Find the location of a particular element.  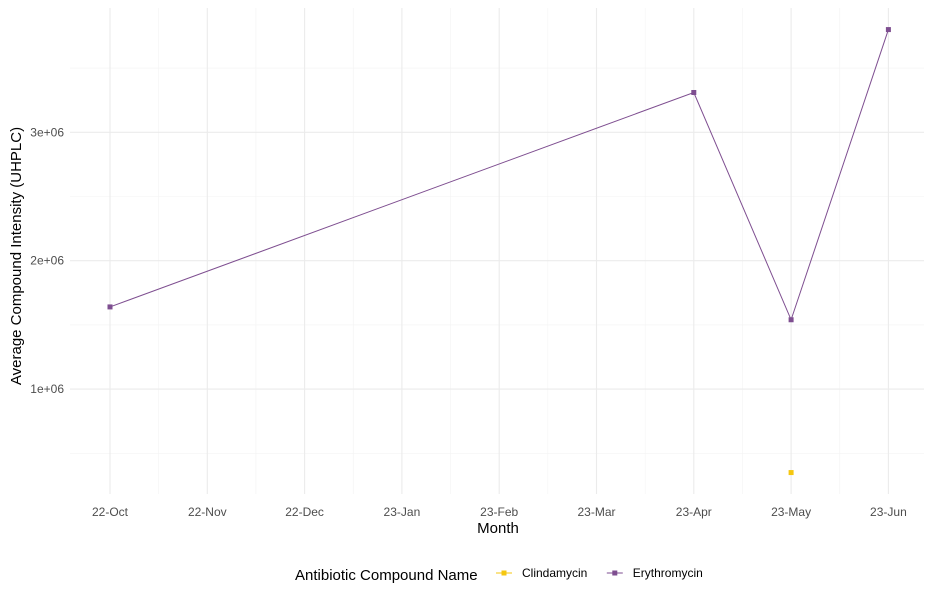

x-tick-label: 23-Feb is located at coordinates (499, 512).